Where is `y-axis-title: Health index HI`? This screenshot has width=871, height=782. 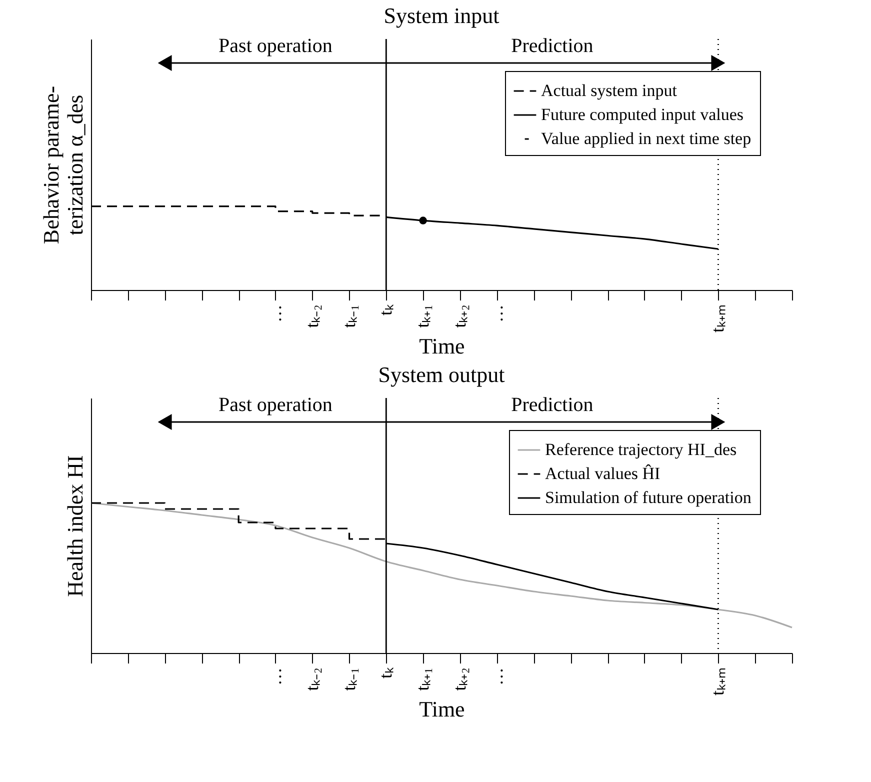
y-axis-title: Health index HI is located at coordinates (75, 526).